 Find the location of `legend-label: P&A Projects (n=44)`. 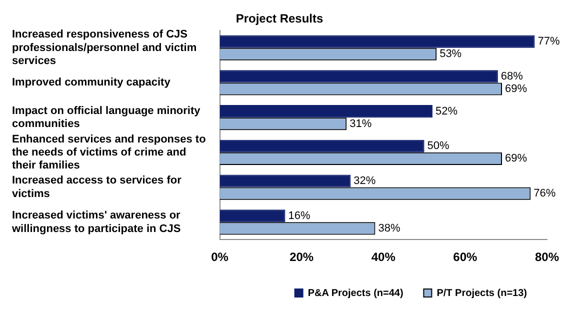

legend-label: P&A Projects (n=44) is located at coordinates (356, 293).